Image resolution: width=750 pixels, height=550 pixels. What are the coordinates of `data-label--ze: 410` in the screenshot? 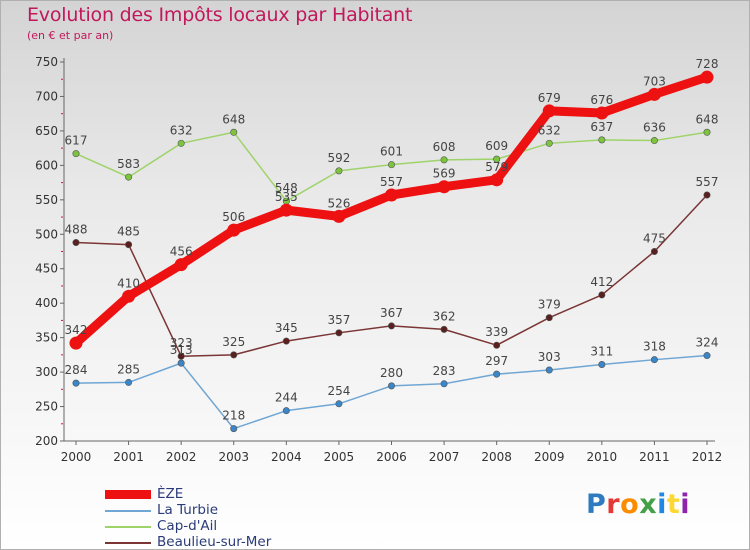 It's located at (128, 283).